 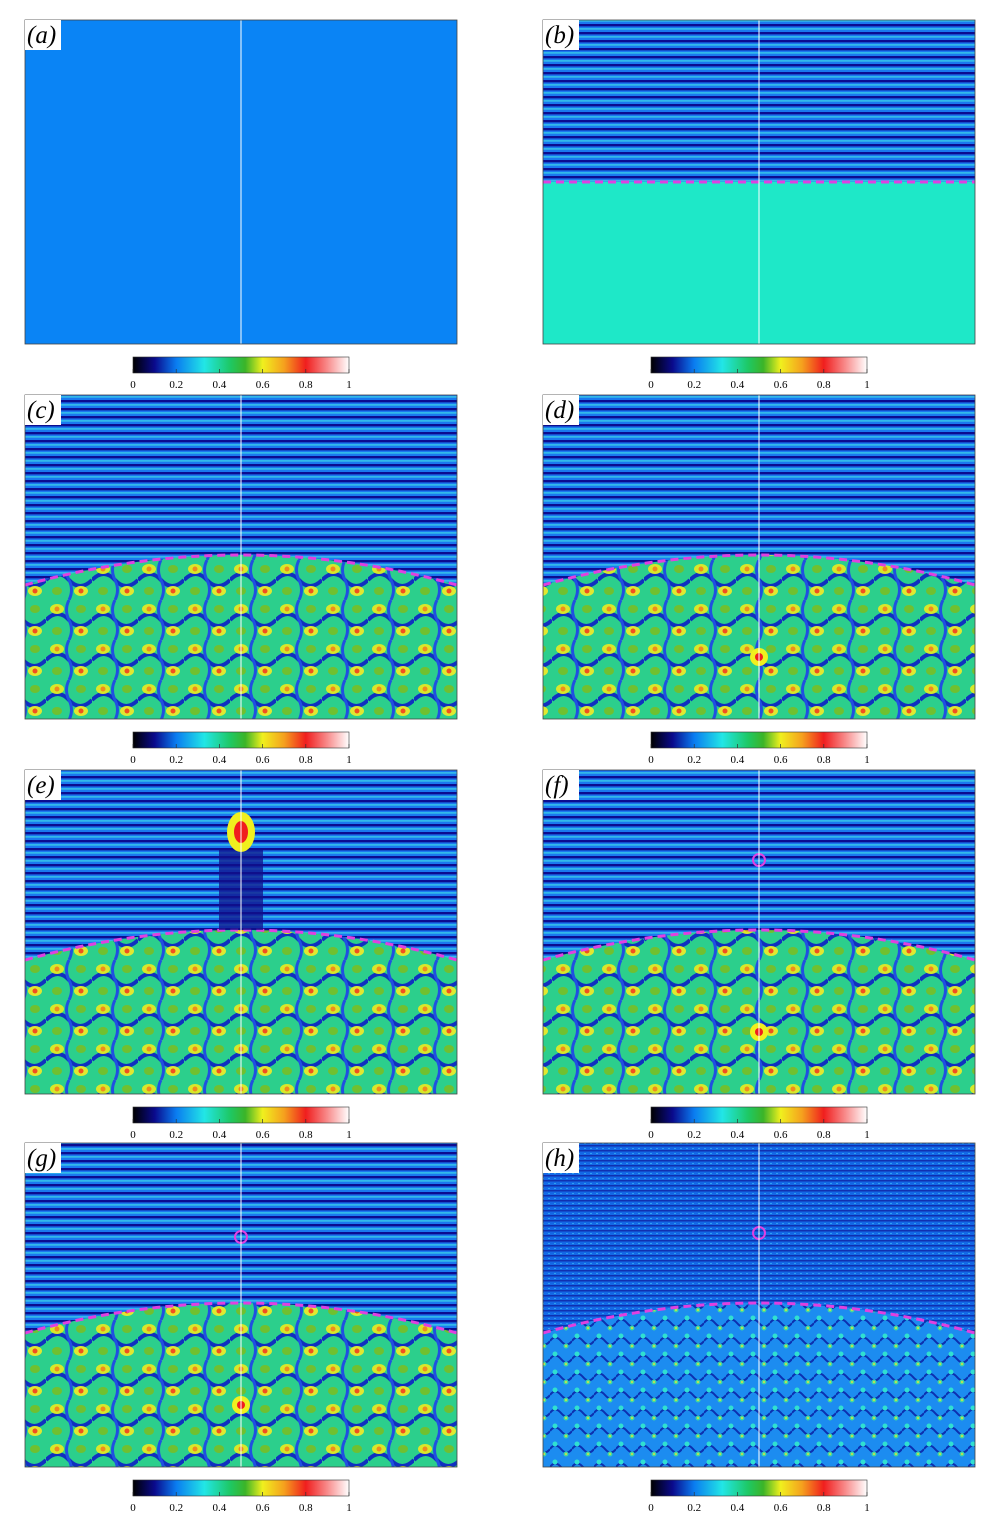 I want to click on panel-label: (f), so click(x=557, y=785).